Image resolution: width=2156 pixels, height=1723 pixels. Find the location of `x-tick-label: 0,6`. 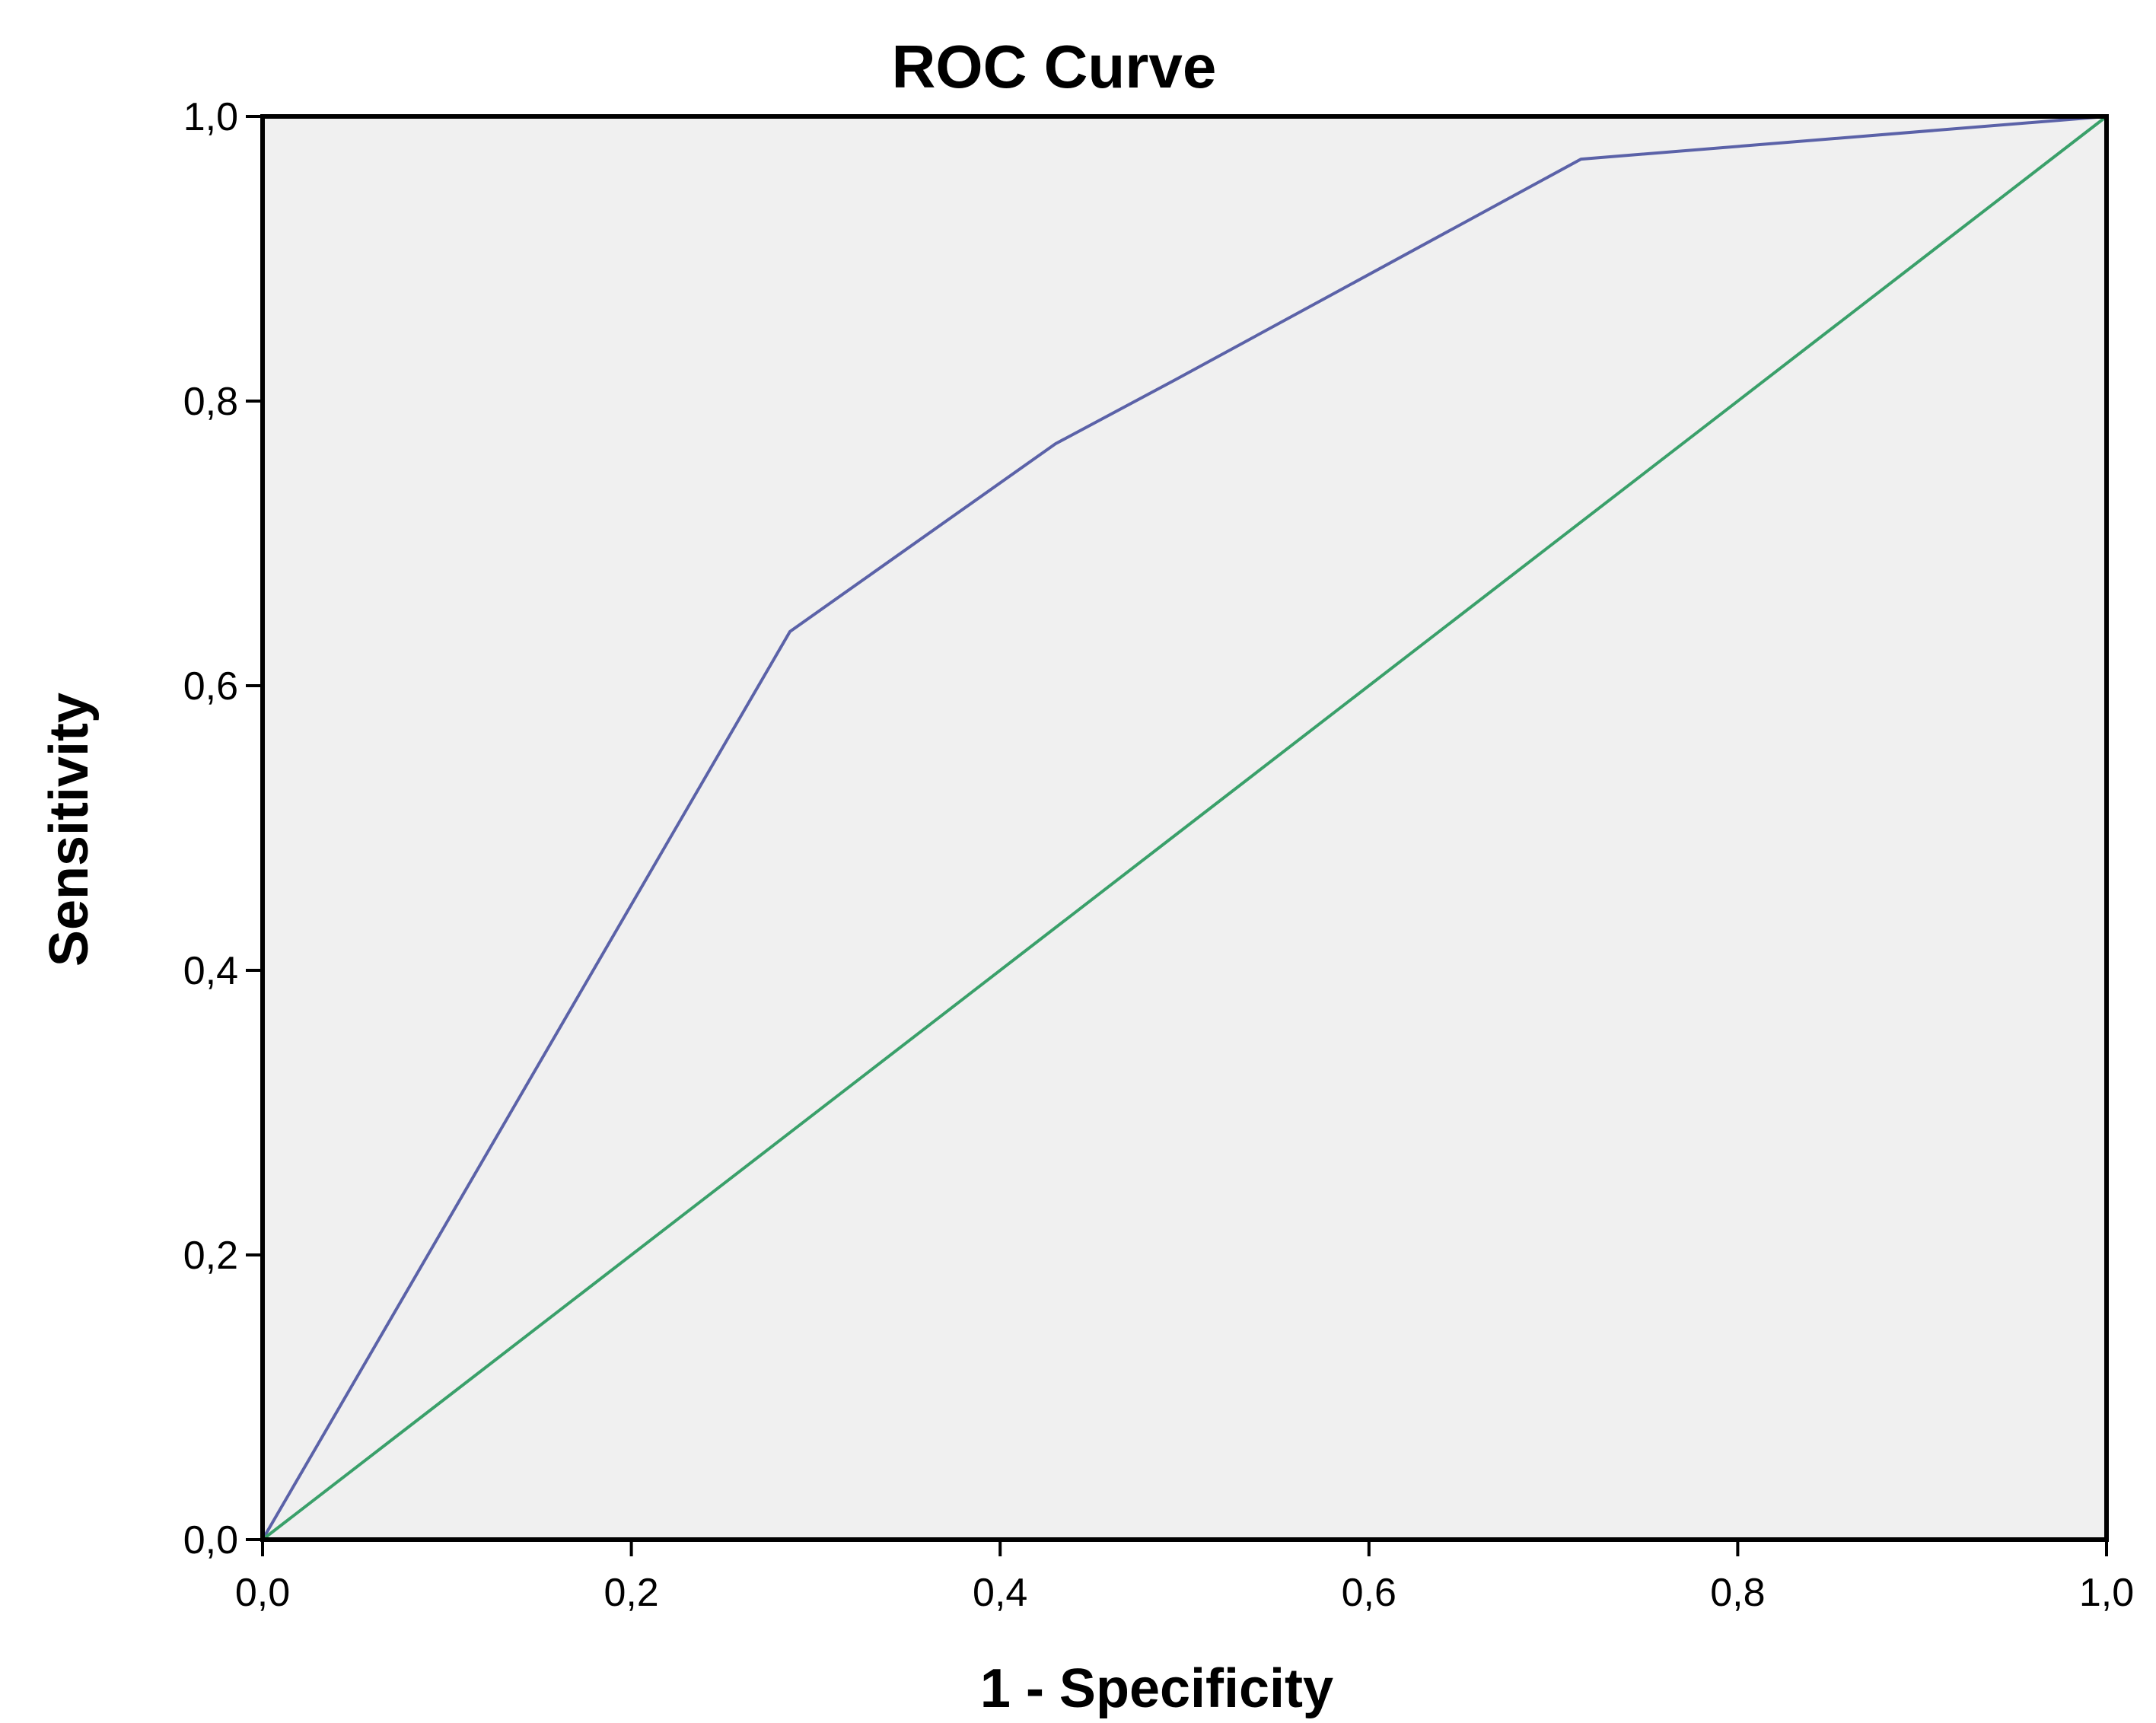

x-tick-label: 0,6 is located at coordinates (1369, 1593).